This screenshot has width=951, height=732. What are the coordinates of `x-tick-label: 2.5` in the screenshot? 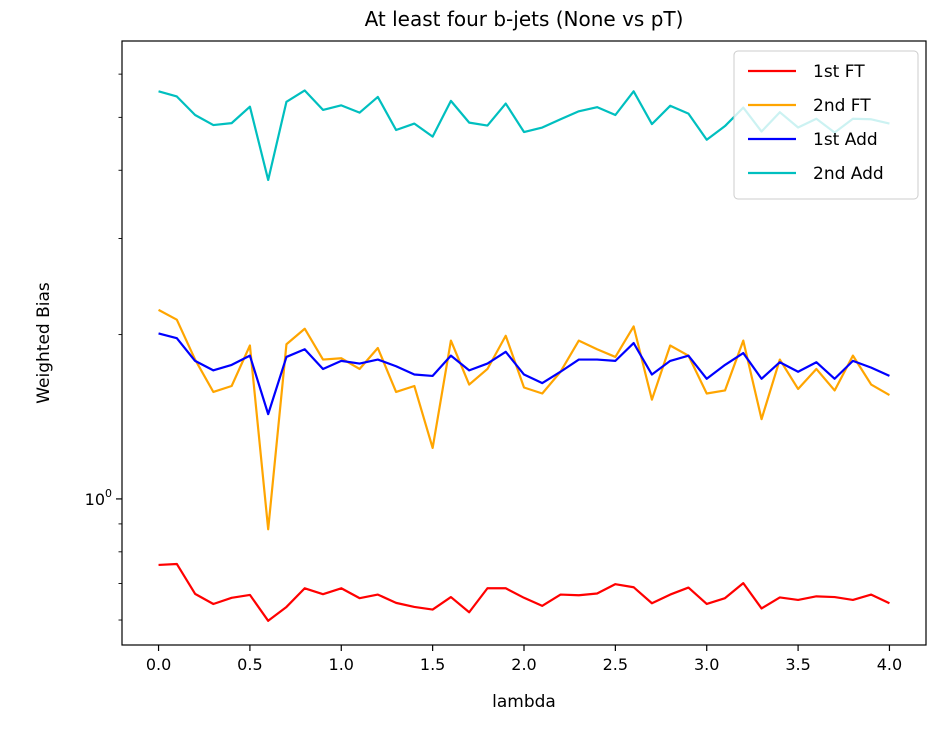 It's located at (615, 664).